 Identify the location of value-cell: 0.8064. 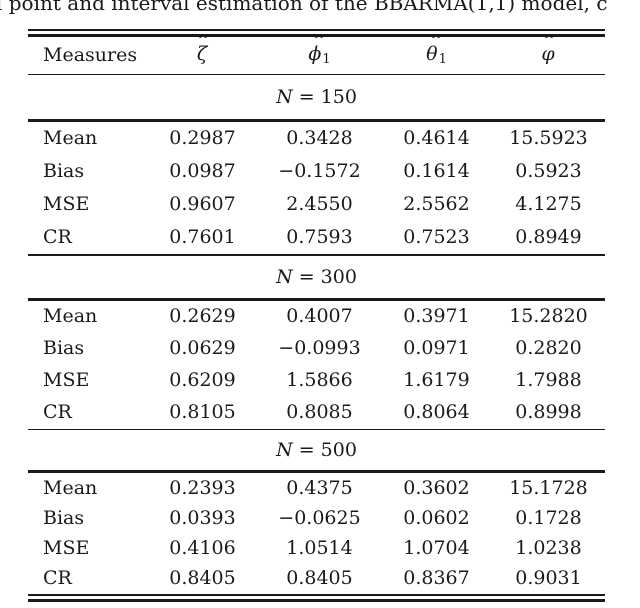
(436, 412).